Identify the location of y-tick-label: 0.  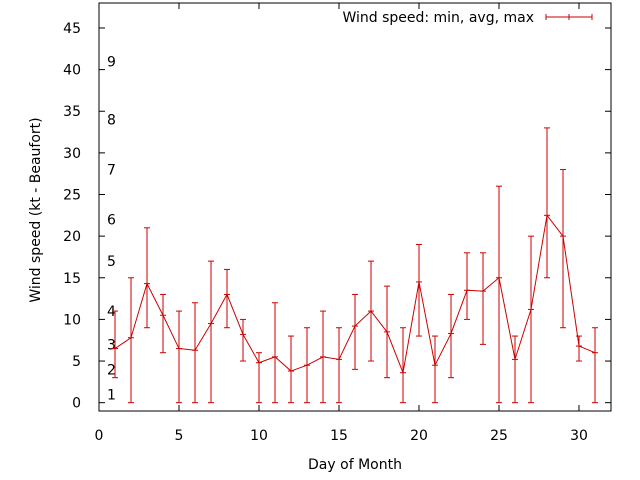
(76, 404).